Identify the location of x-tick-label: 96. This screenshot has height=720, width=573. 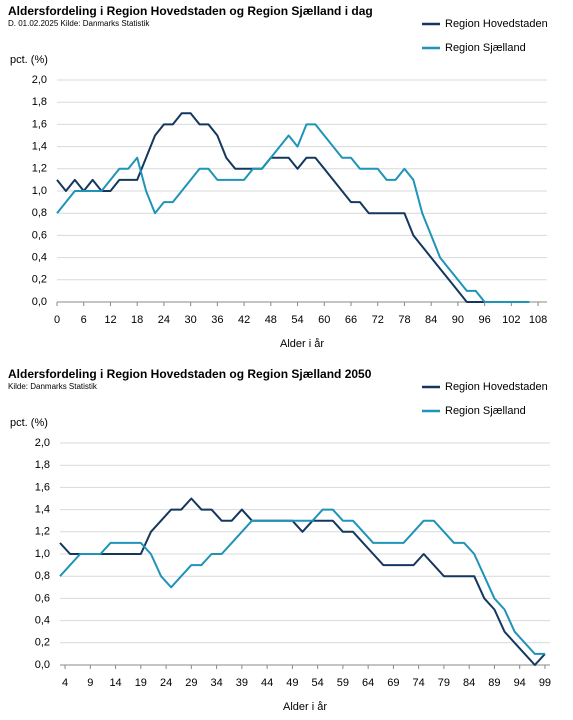
(485, 320).